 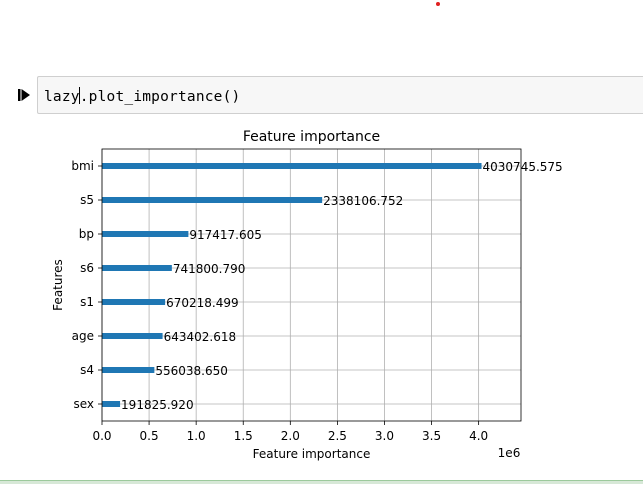 I want to click on y-axis-label: Features, so click(x=58, y=285).